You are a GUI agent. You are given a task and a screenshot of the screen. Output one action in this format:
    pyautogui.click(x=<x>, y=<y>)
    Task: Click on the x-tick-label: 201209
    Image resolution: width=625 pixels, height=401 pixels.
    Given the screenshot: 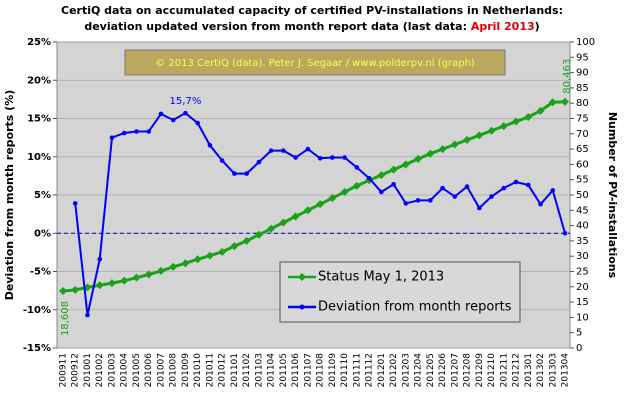 What is the action you would take?
    pyautogui.click(x=480, y=370)
    